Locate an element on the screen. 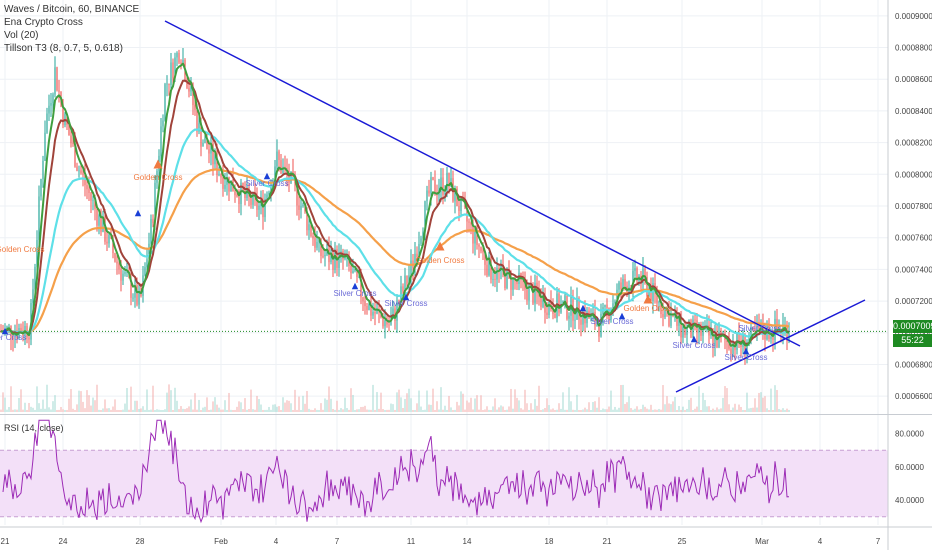 Image resolution: width=932 pixels, height=555 pixels. time-tick-label: 28 is located at coordinates (140, 541).